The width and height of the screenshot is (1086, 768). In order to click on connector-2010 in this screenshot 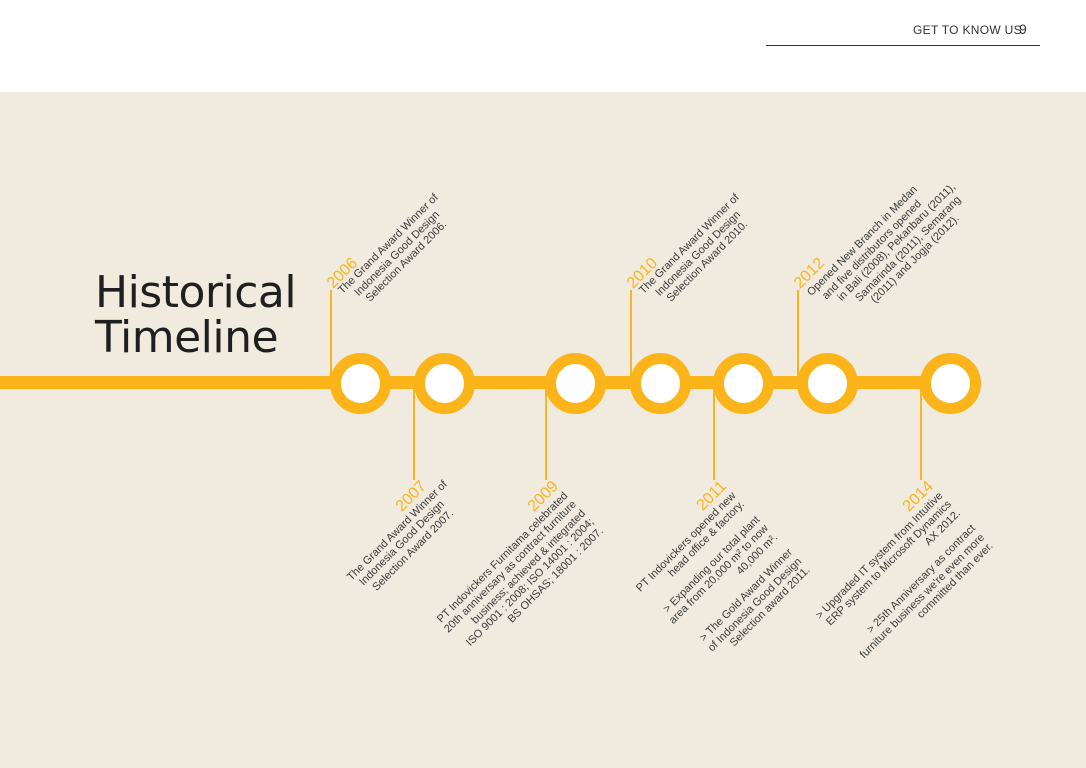, I will do `click(631, 335)`.